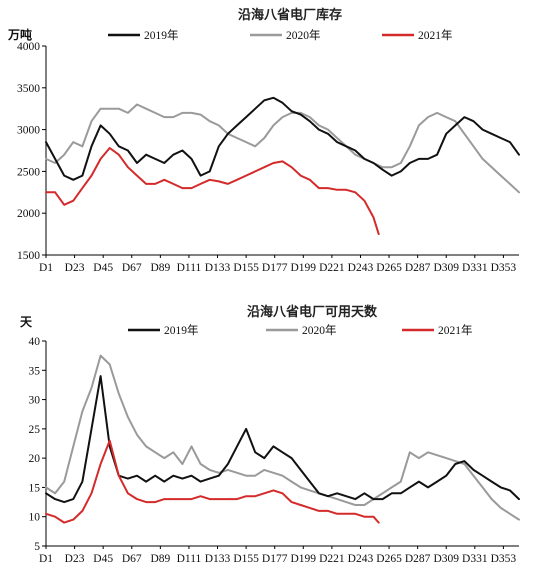 Image resolution: width=537 pixels, height=580 pixels. What do you see at coordinates (475, 268) in the screenshot?
I see `chart1-x-tick-label: D331` at bounding box center [475, 268].